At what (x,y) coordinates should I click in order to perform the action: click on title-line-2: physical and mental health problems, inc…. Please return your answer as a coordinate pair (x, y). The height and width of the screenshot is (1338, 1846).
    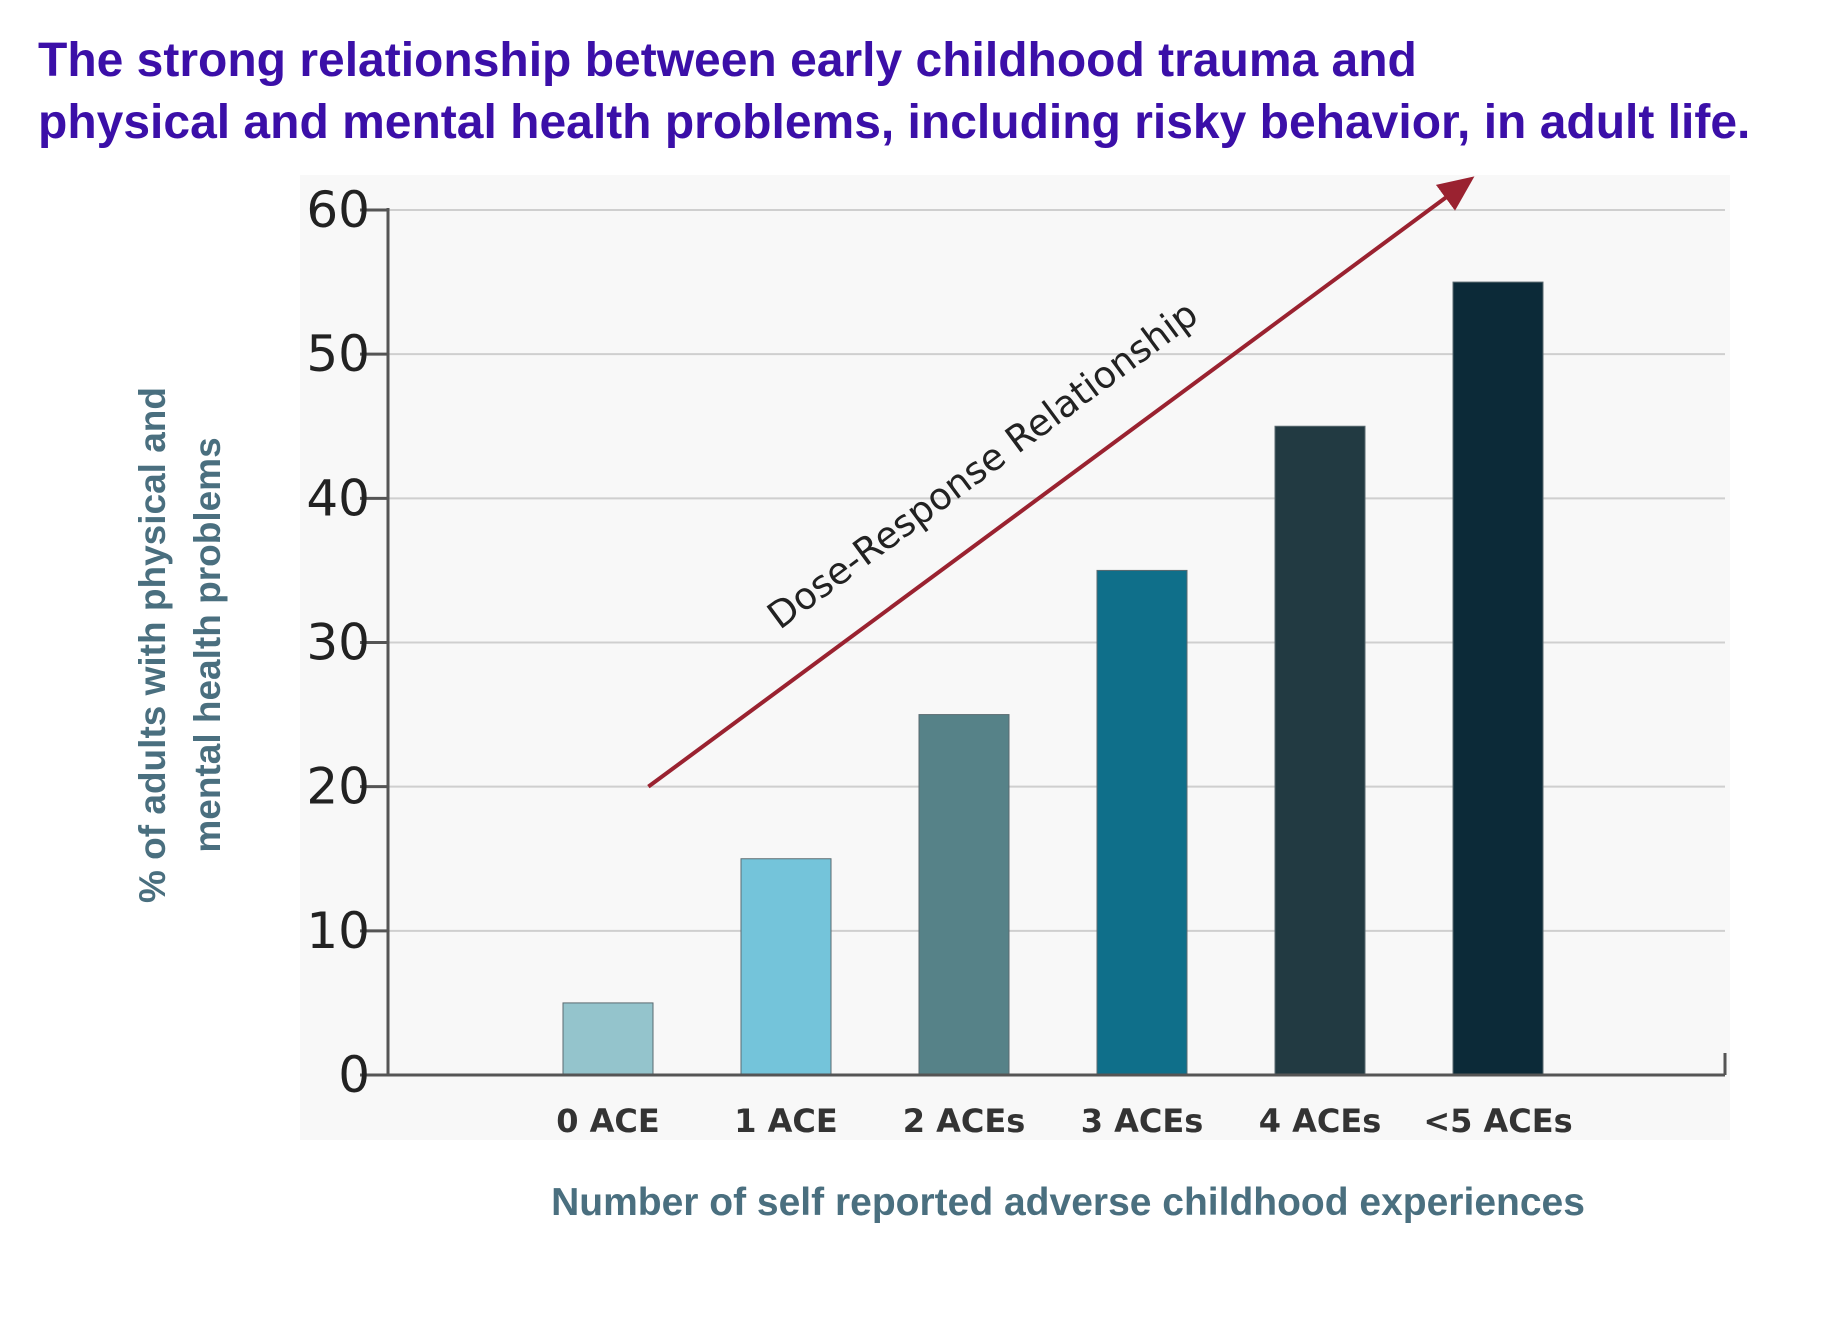
    Looking at the image, I should click on (894, 122).